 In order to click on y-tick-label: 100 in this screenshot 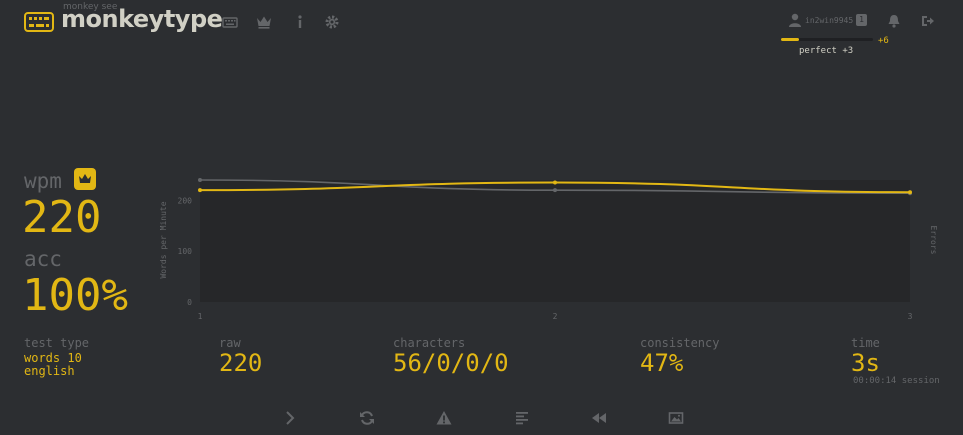, I will do `click(185, 251)`.